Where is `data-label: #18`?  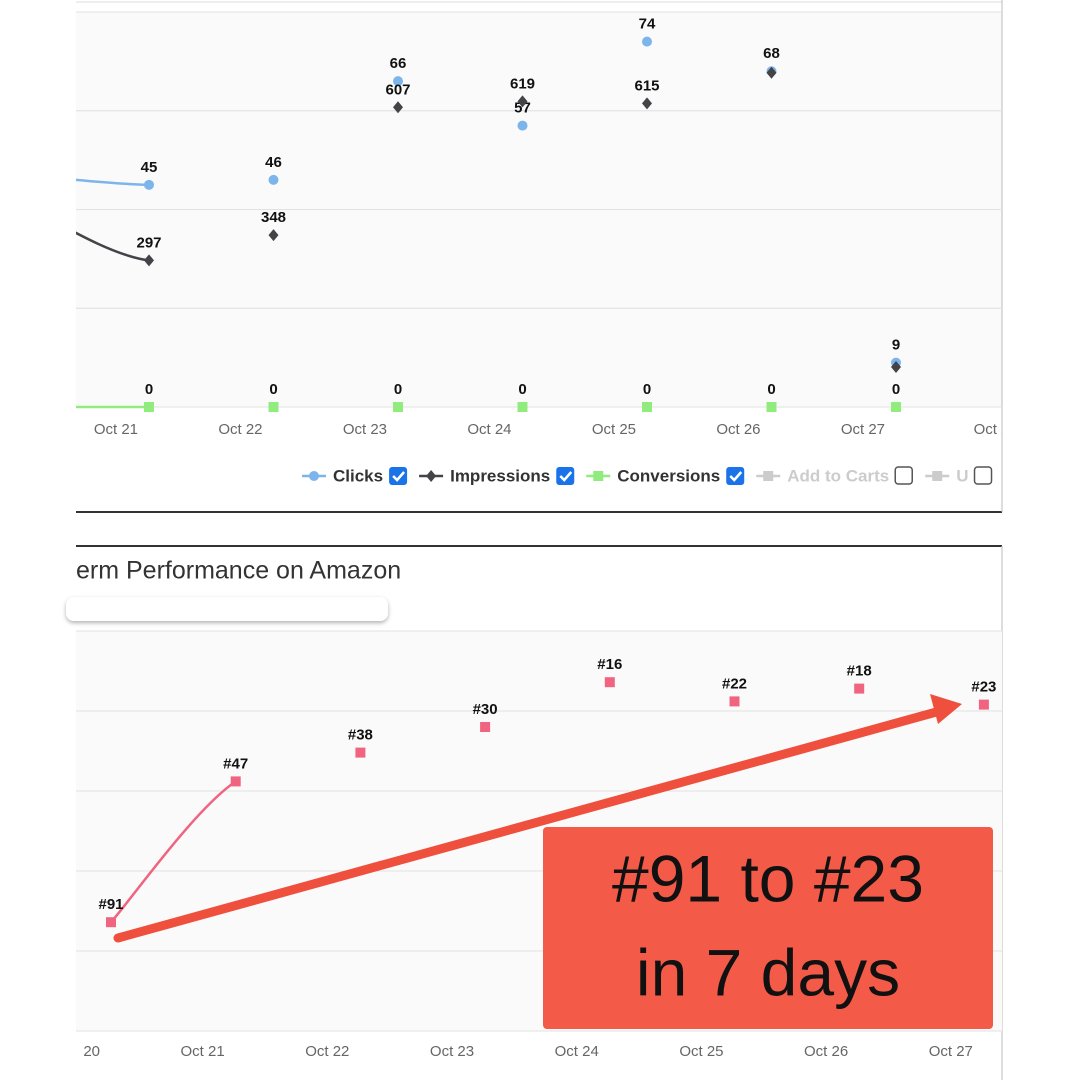
data-label: #18 is located at coordinates (859, 671).